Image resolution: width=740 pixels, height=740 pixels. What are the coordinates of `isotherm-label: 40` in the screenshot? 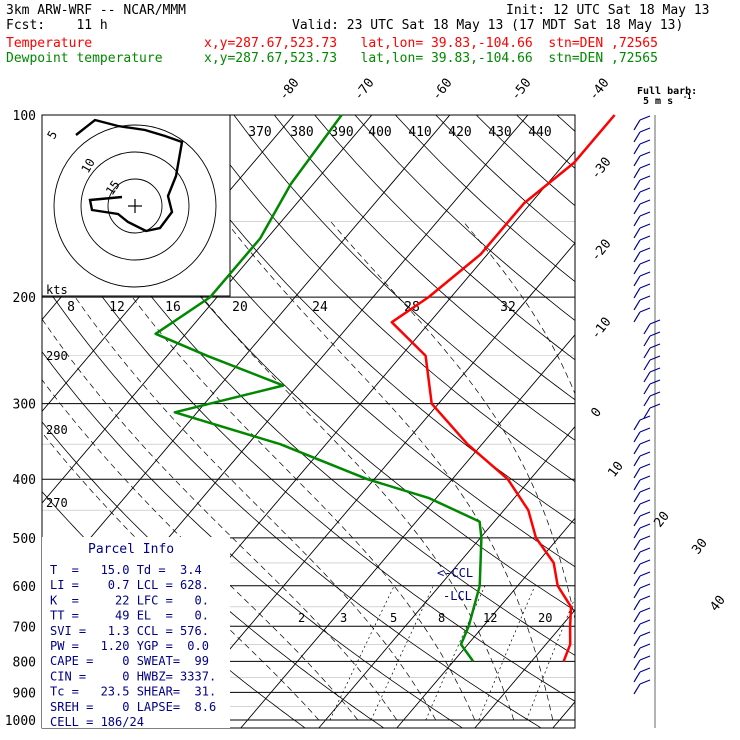 It's located at (717, 604).